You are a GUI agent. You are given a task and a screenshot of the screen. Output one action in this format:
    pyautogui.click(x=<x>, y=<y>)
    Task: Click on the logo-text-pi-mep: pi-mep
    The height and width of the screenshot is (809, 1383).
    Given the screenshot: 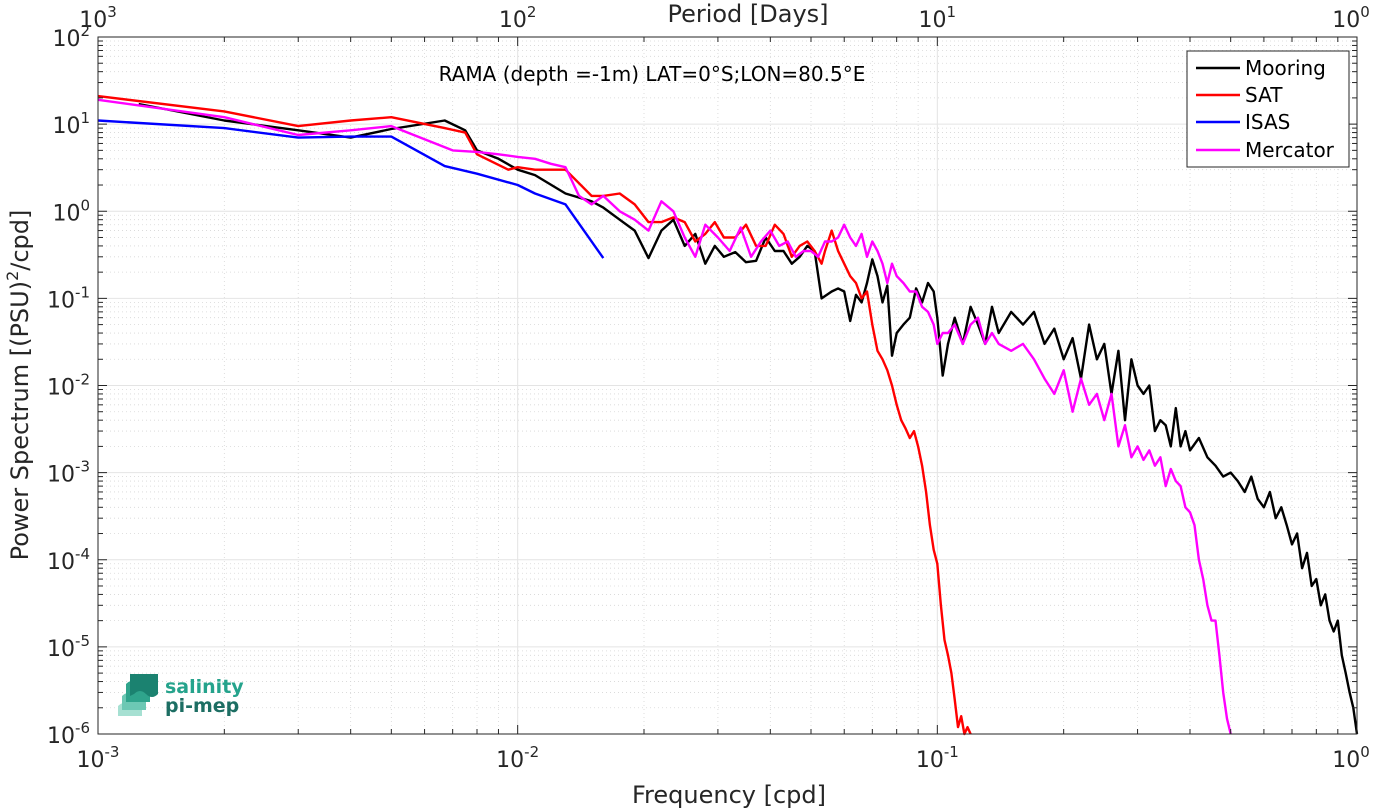 What is the action you would take?
    pyautogui.click(x=202, y=706)
    